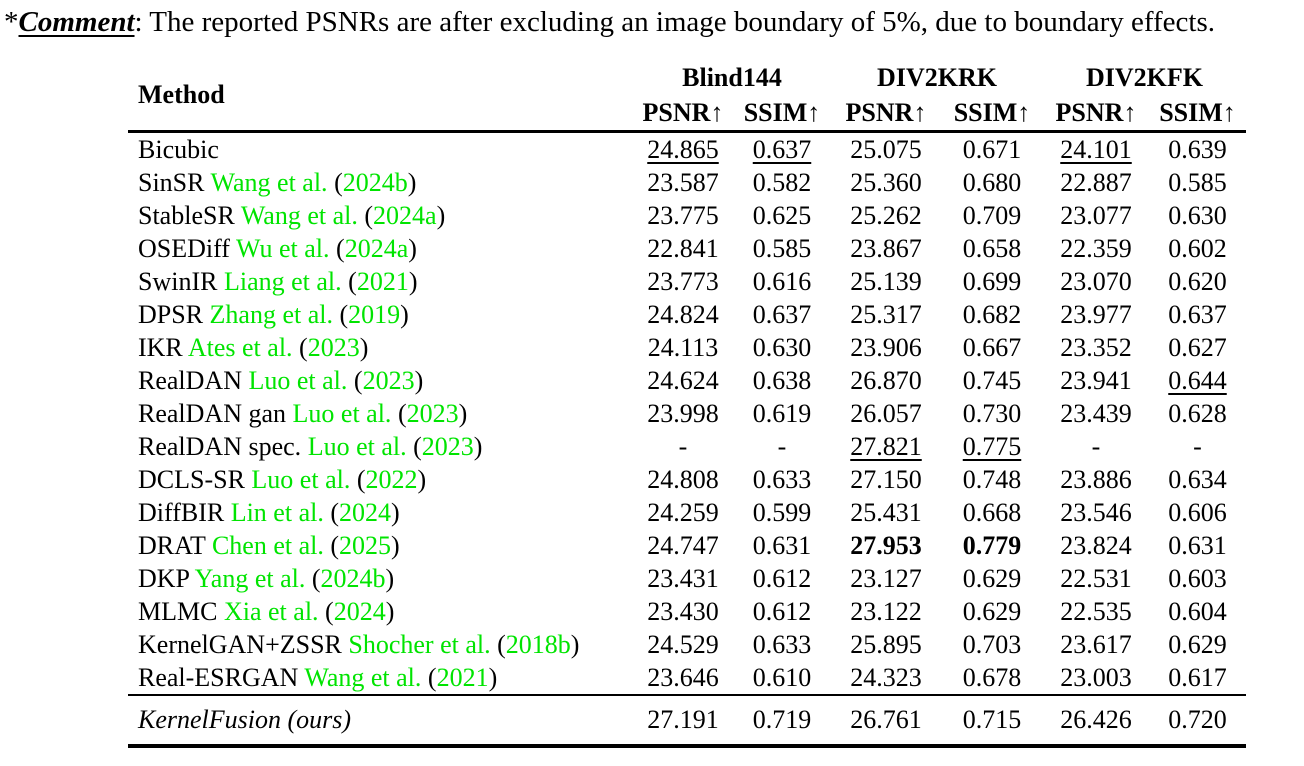 The width and height of the screenshot is (1304, 766). I want to click on citation-authors: Chen et al., so click(267, 545).